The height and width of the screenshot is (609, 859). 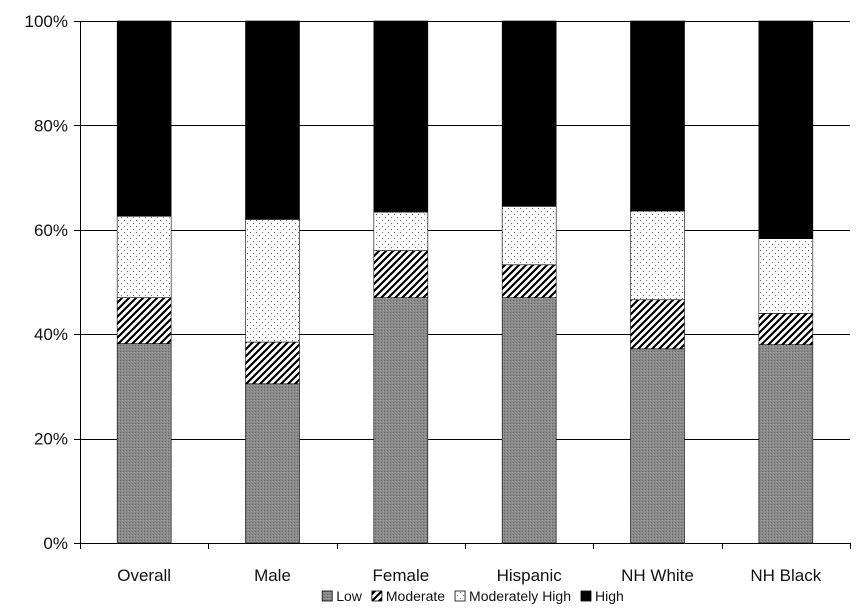 What do you see at coordinates (327, 596) in the screenshot?
I see `legend-swatch-low` at bounding box center [327, 596].